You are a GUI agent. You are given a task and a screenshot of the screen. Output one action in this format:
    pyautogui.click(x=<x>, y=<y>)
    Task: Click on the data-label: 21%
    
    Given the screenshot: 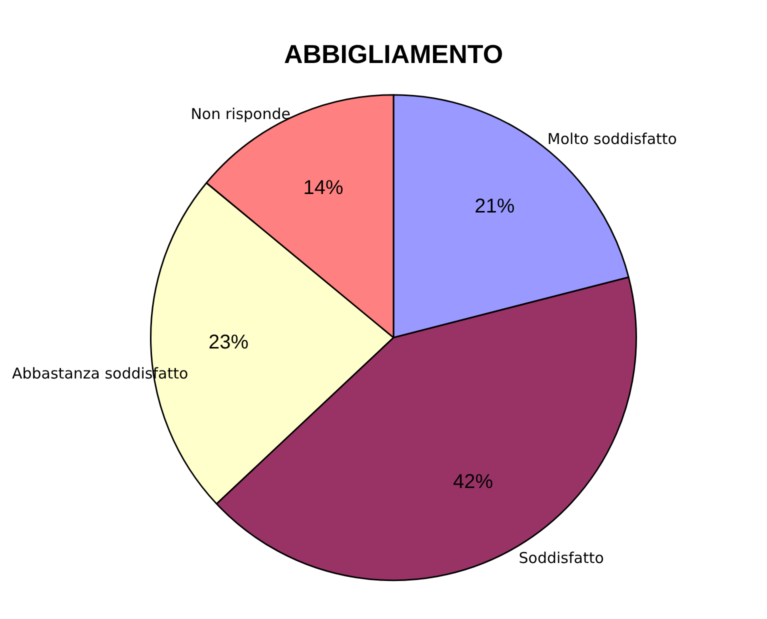 What is the action you would take?
    pyautogui.click(x=494, y=207)
    